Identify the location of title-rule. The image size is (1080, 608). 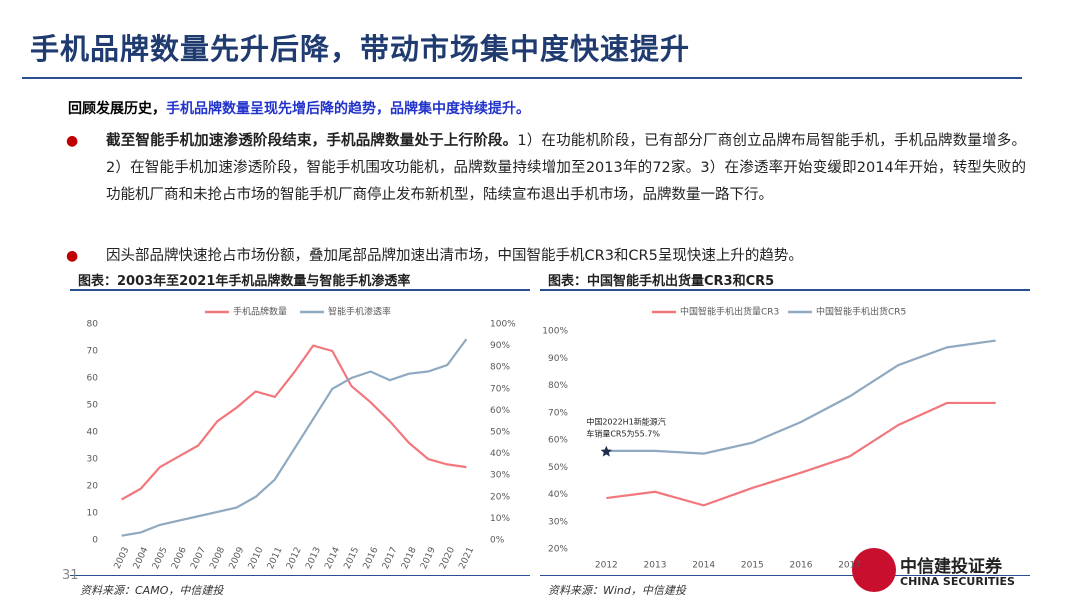
(522, 78).